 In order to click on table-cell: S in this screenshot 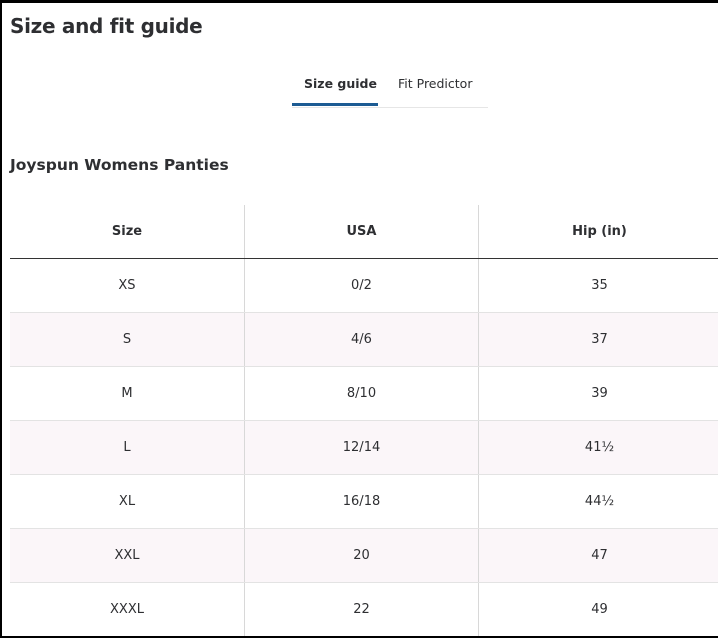, I will do `click(127, 339)`.